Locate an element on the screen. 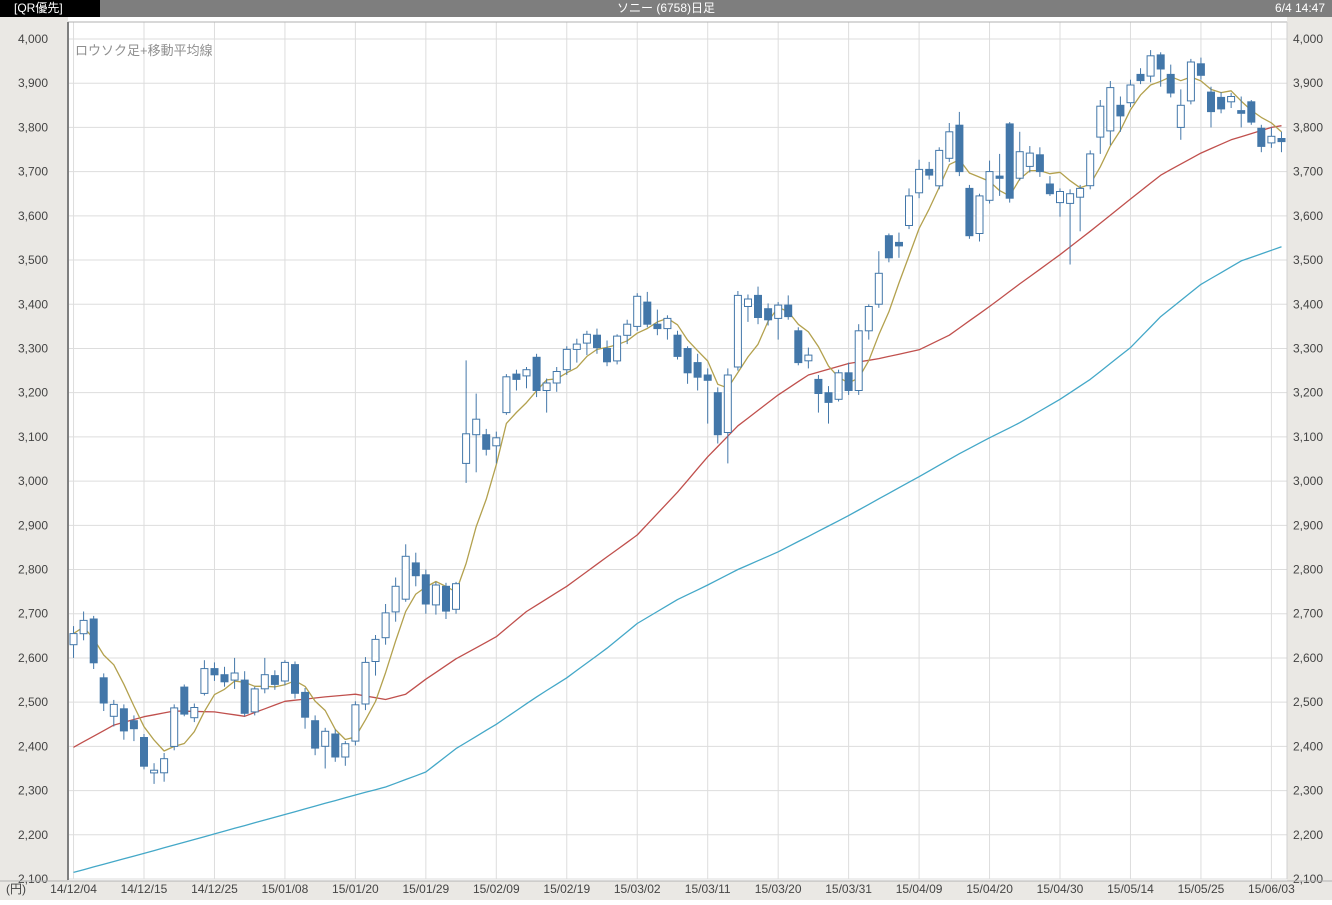 This screenshot has height=905, width=1332. y-axis-label-left: 3,100 is located at coordinates (33, 437).